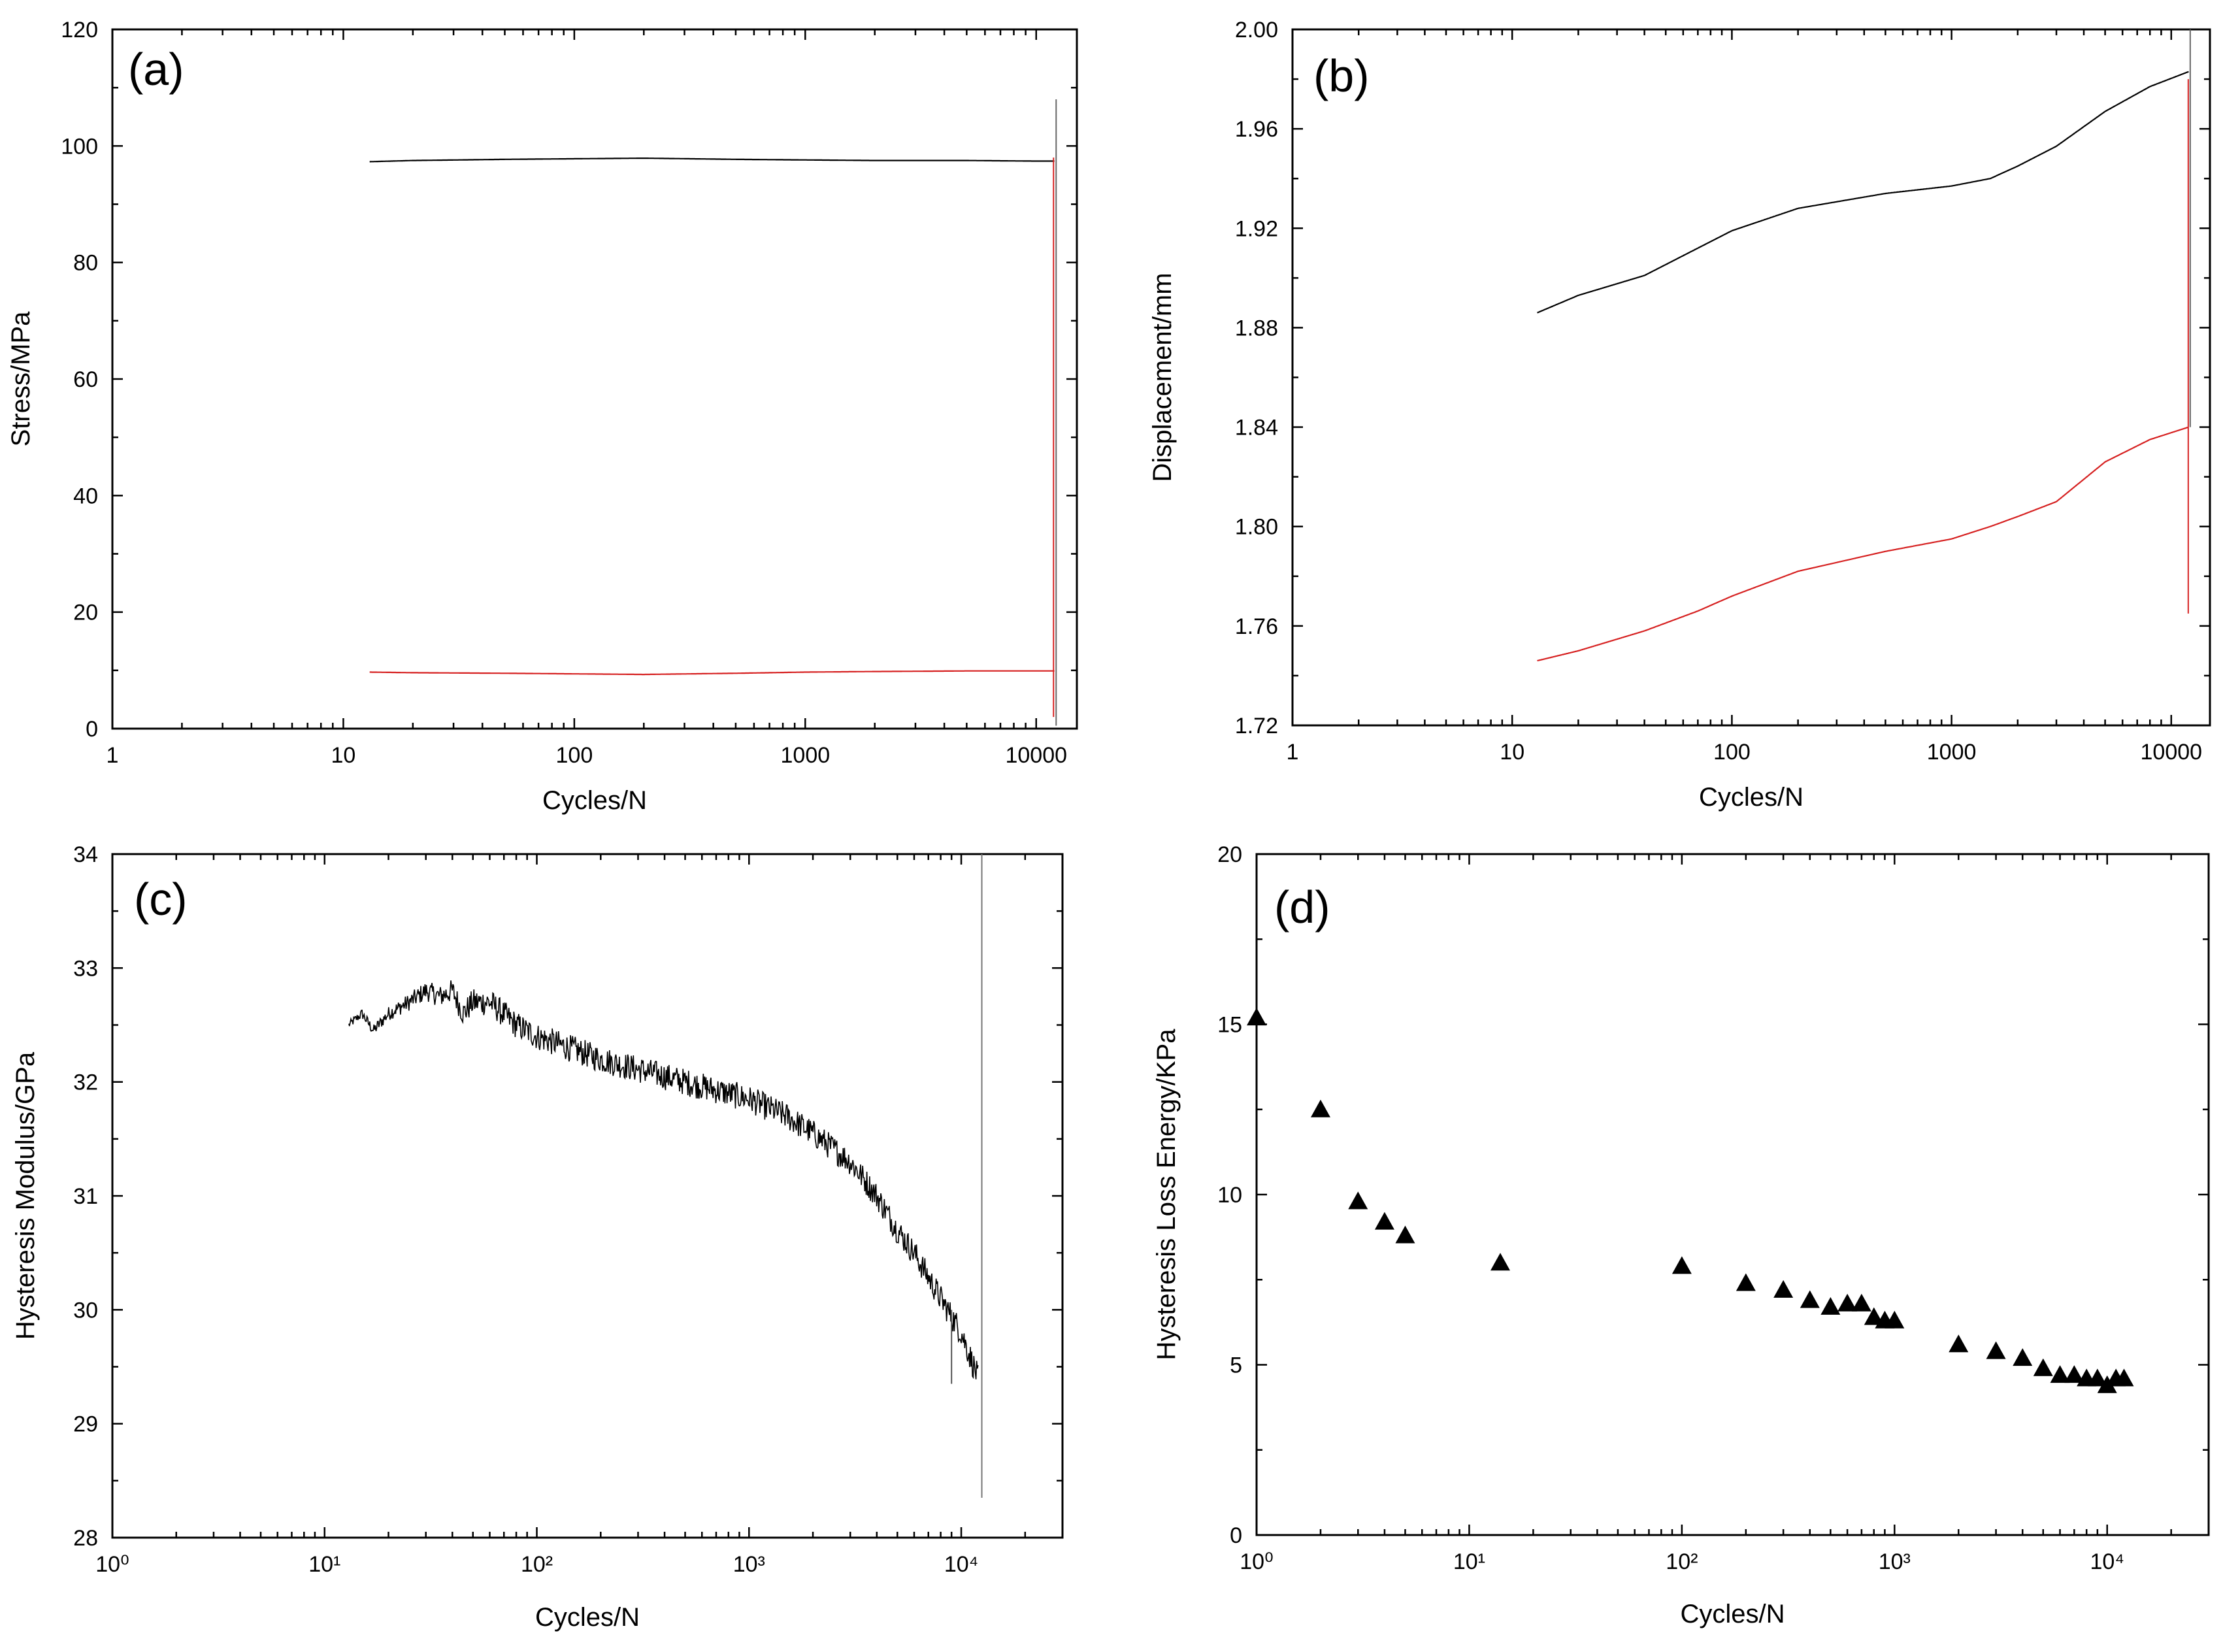 Image resolution: width=2223 pixels, height=1652 pixels. What do you see at coordinates (1257, 626) in the screenshot?
I see `y-tick-label: 1.76` at bounding box center [1257, 626].